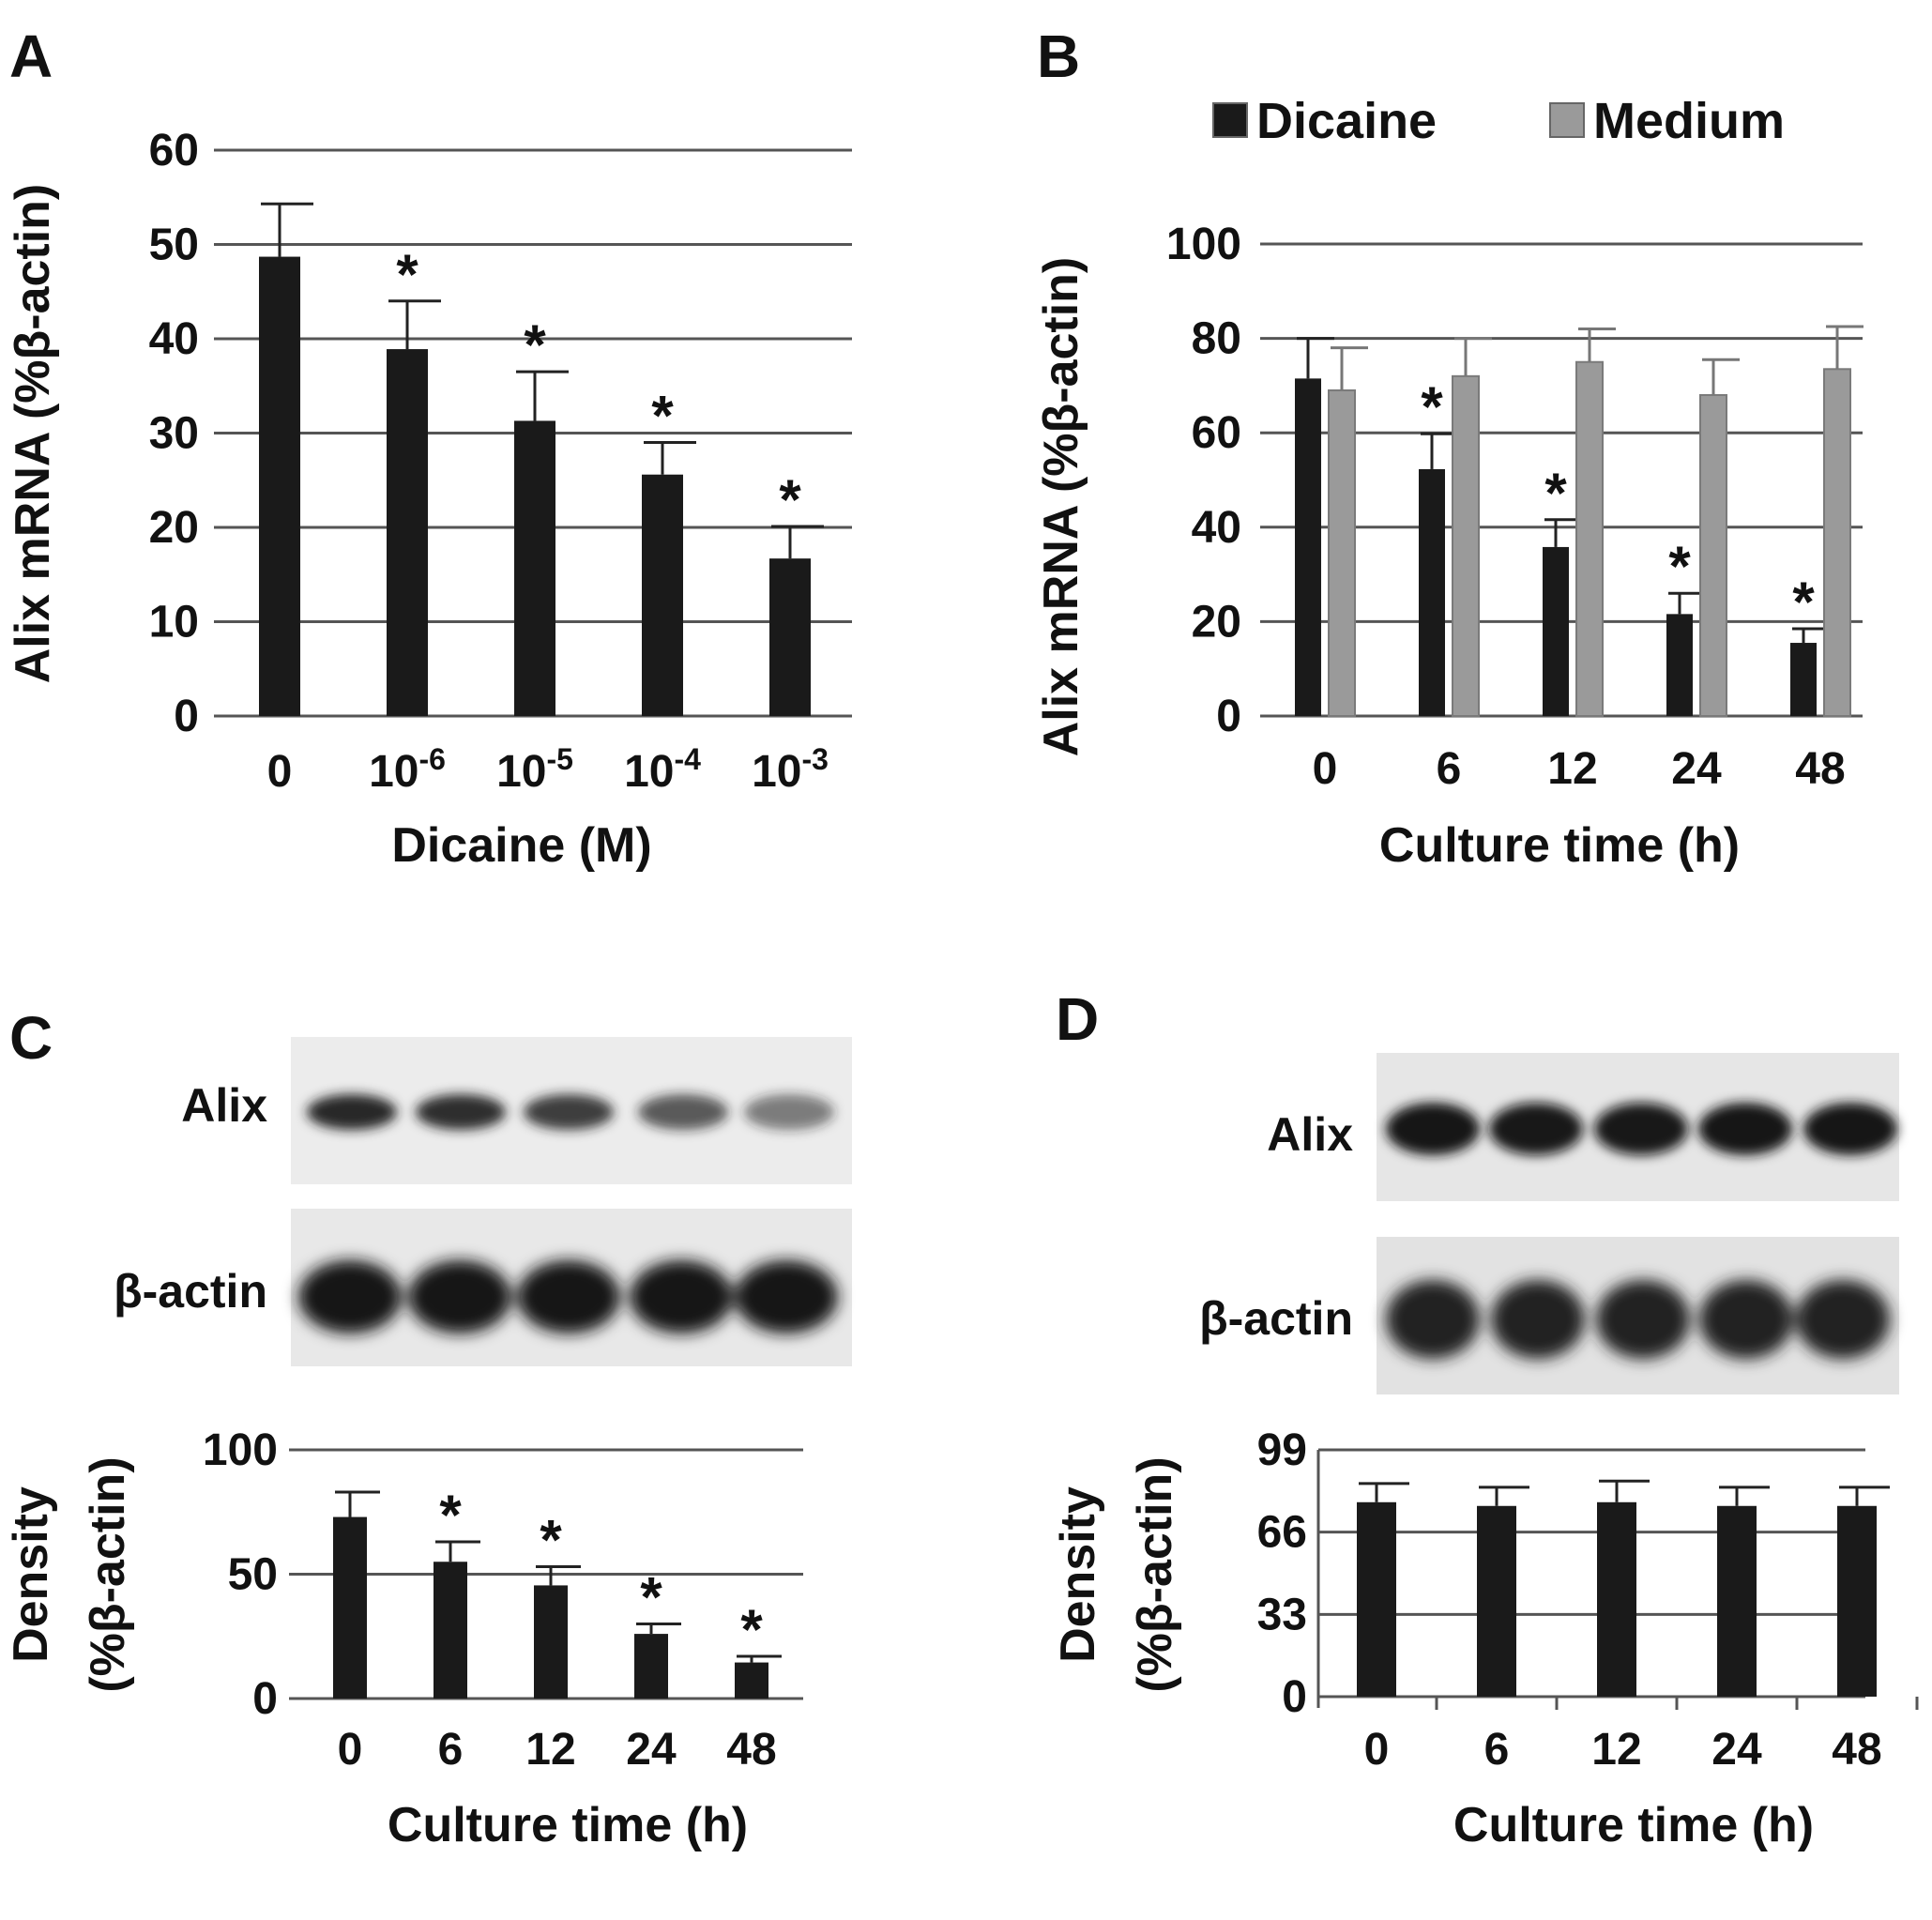  Describe the element at coordinates (1282, 1450) in the screenshot. I see `y-tick-label: 99` at that location.